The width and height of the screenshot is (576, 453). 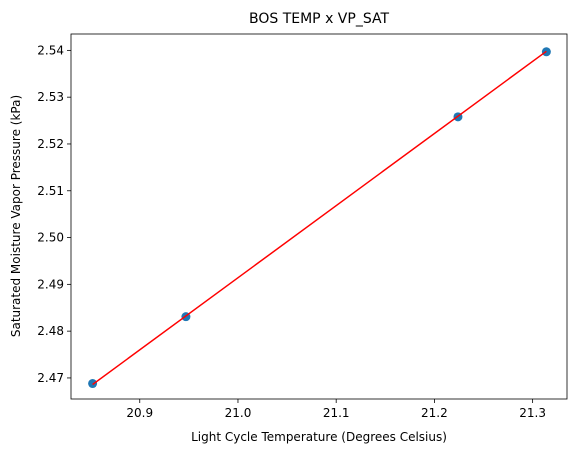 I want to click on y-tick-label: 2.53, so click(x=50, y=97).